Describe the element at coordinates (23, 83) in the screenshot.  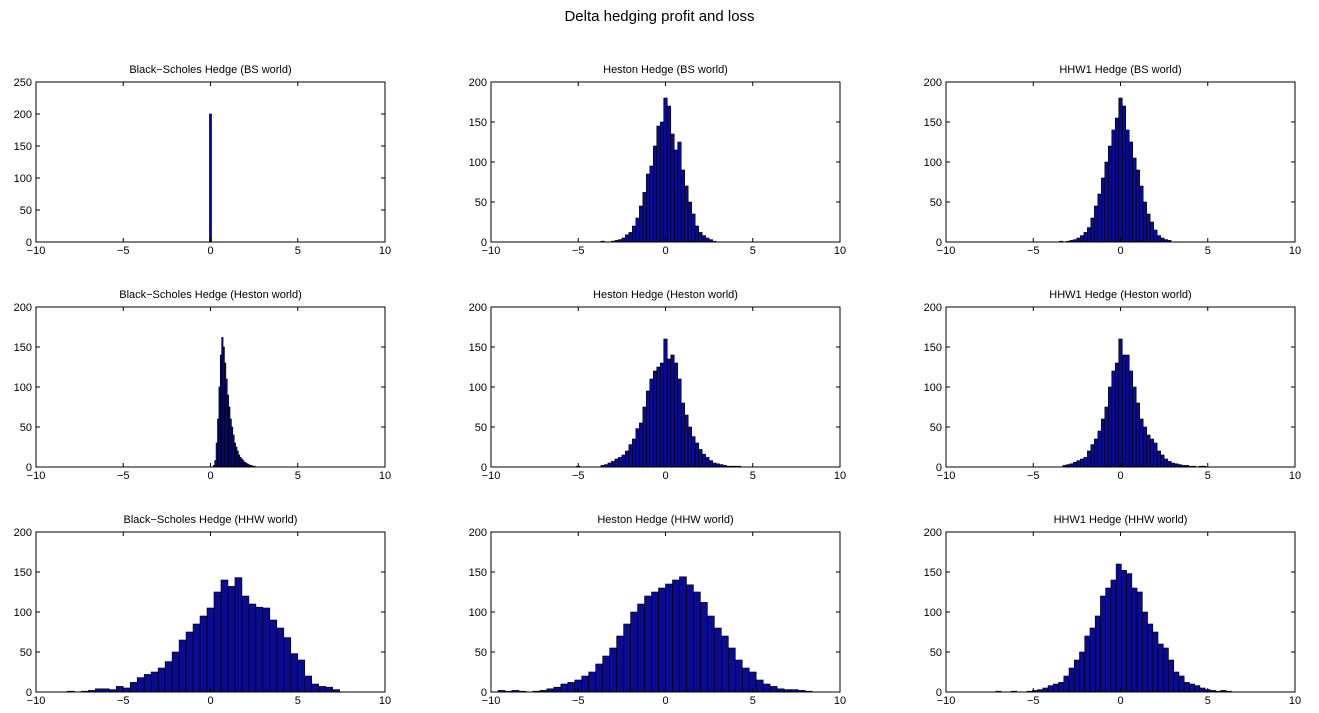
I see `y-tick-label: 250` at that location.